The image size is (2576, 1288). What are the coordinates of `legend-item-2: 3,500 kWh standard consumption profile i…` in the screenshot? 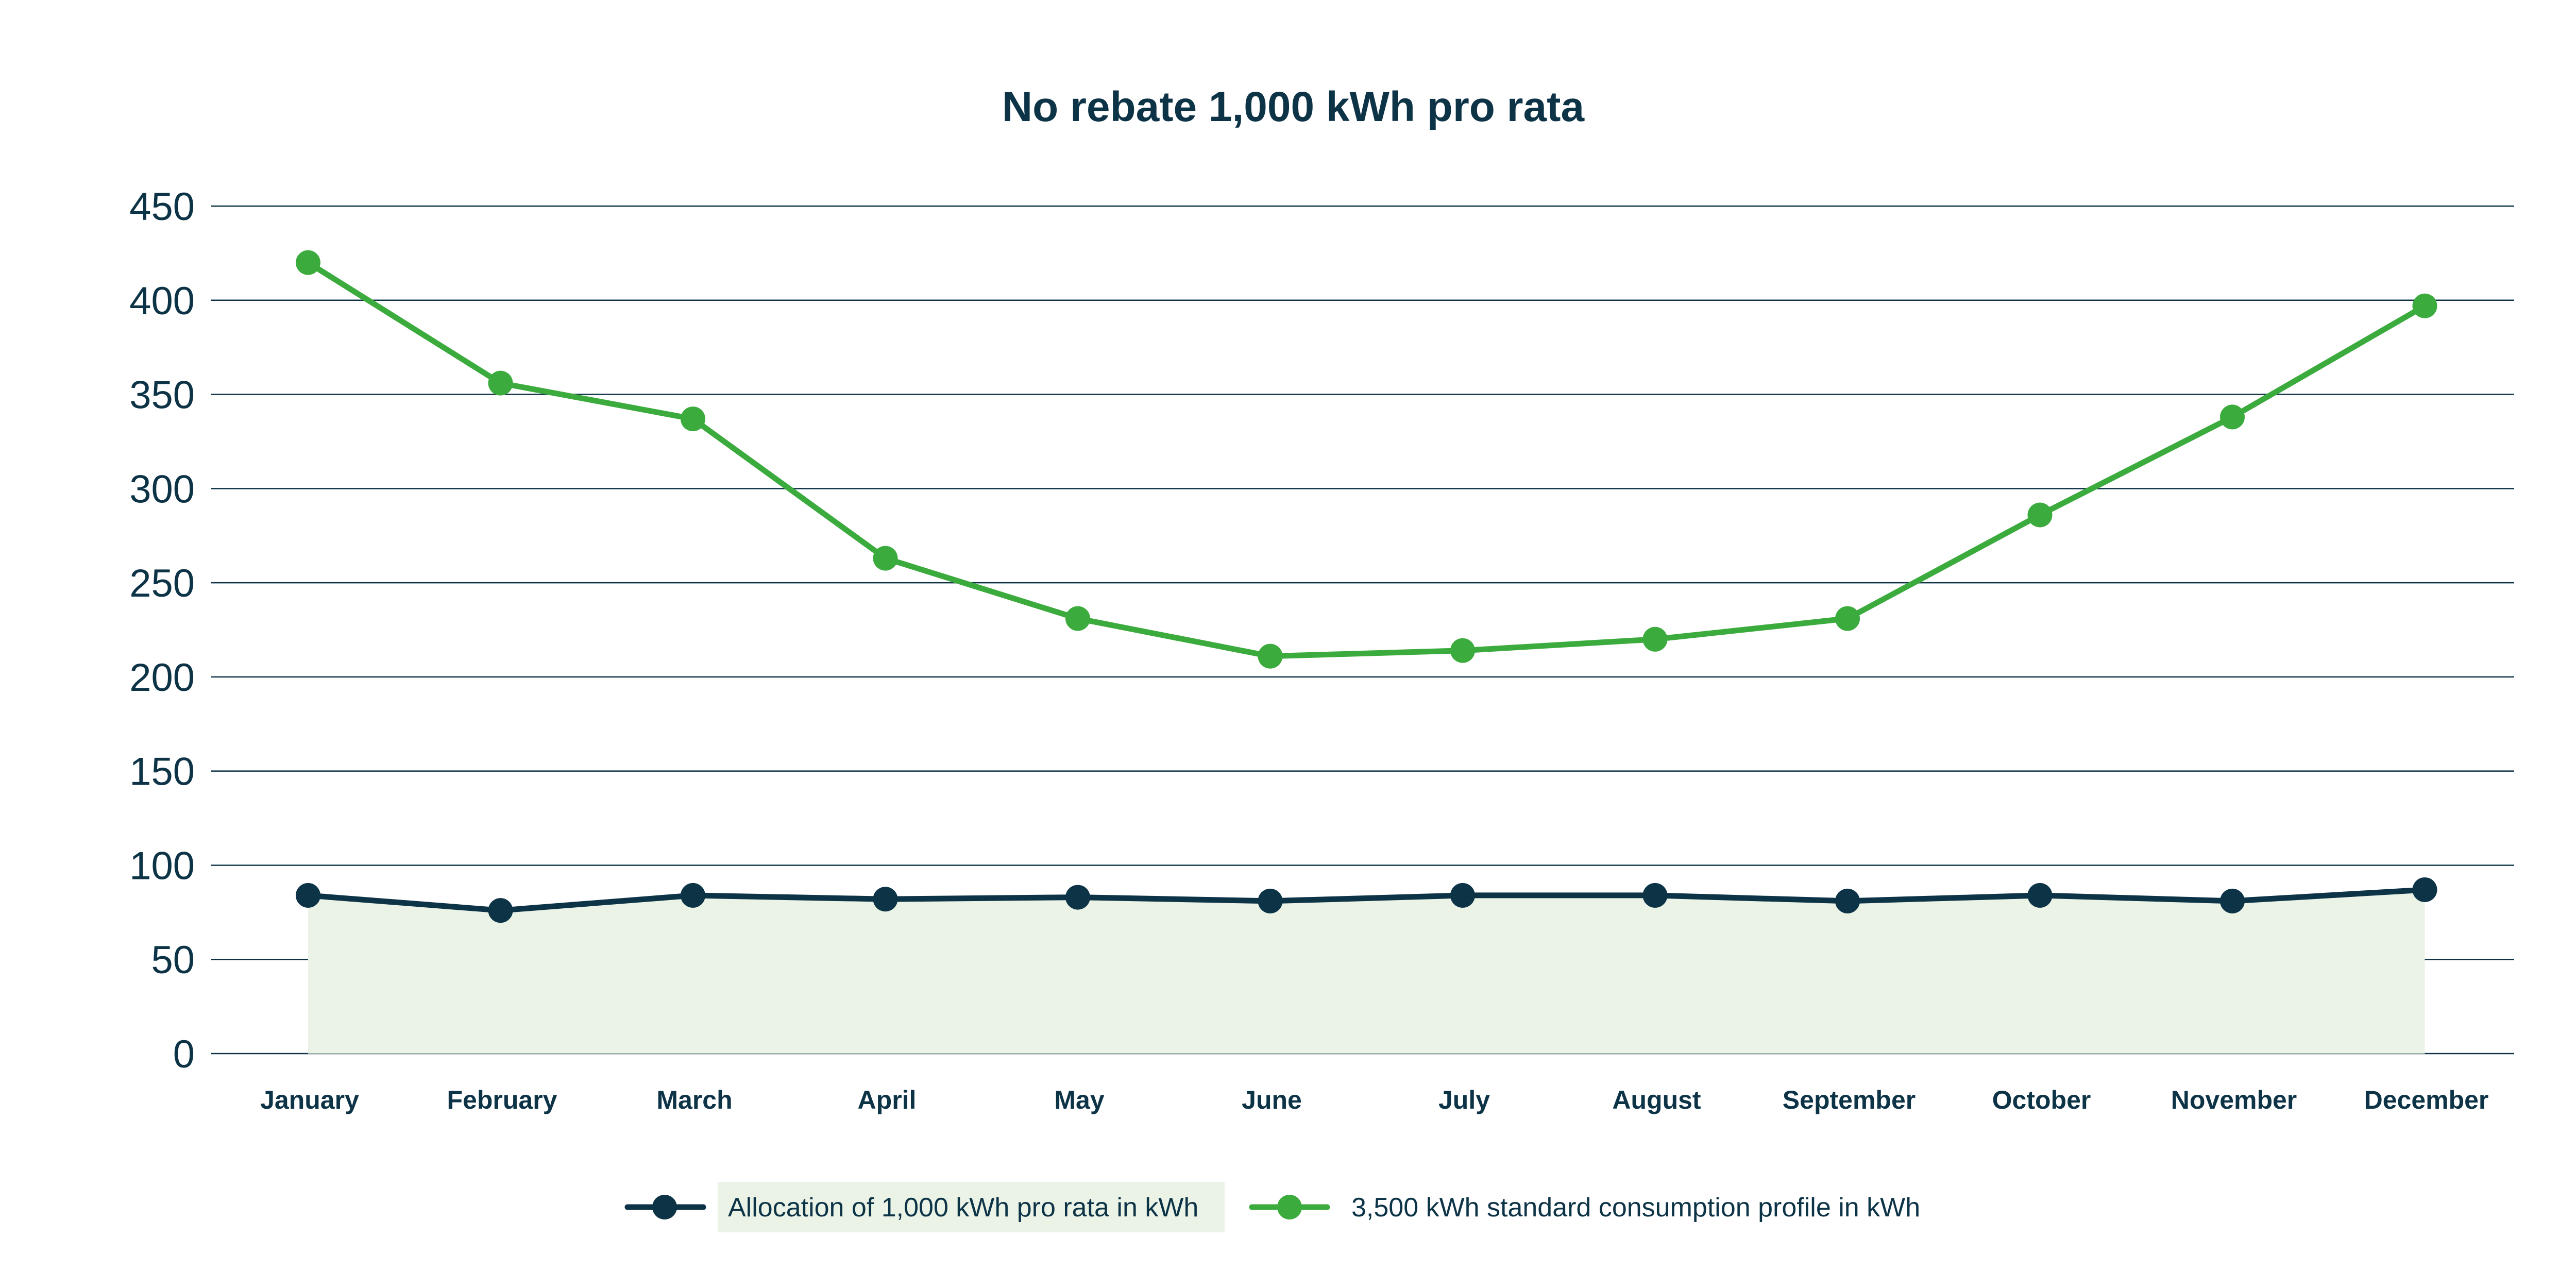 It's located at (1584, 1208).